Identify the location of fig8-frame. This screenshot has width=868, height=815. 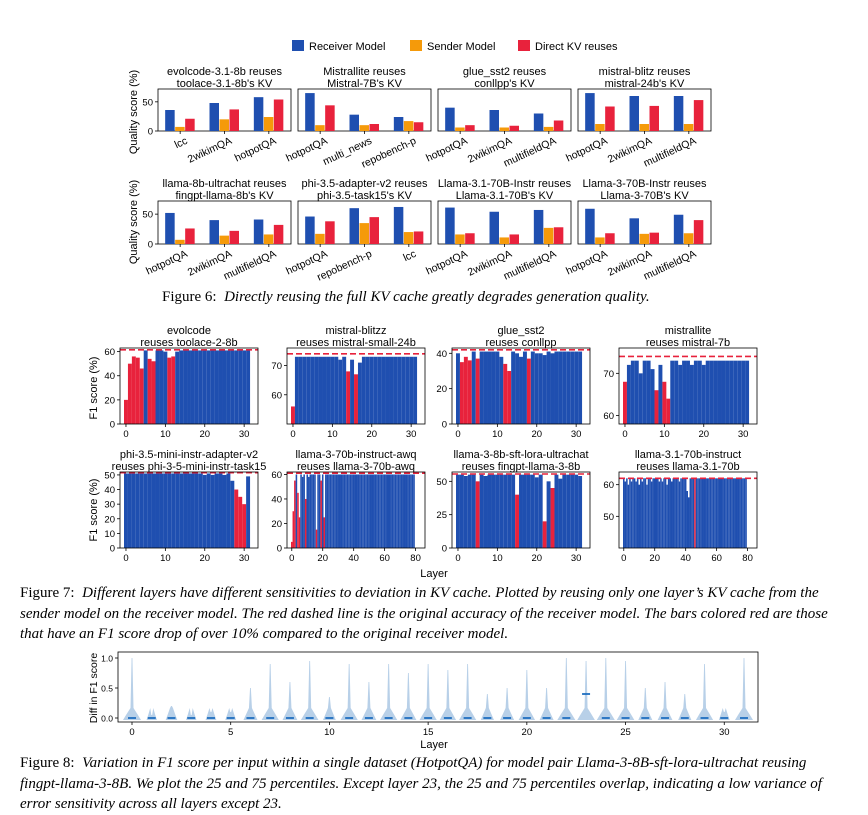
(438, 687).